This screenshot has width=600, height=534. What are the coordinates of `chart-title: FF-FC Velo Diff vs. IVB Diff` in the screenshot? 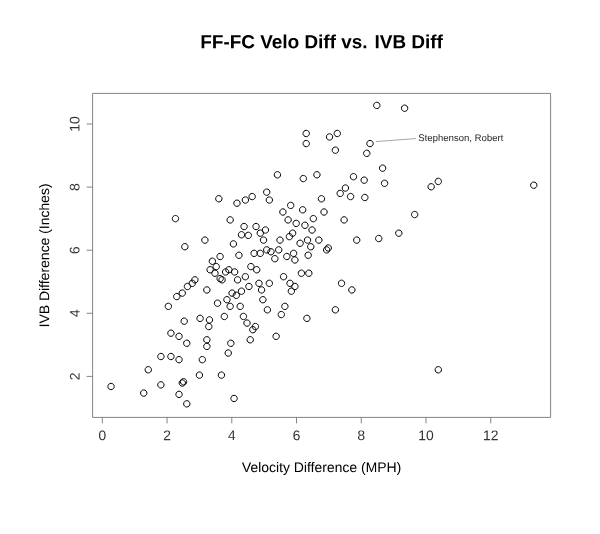 It's located at (322, 41).